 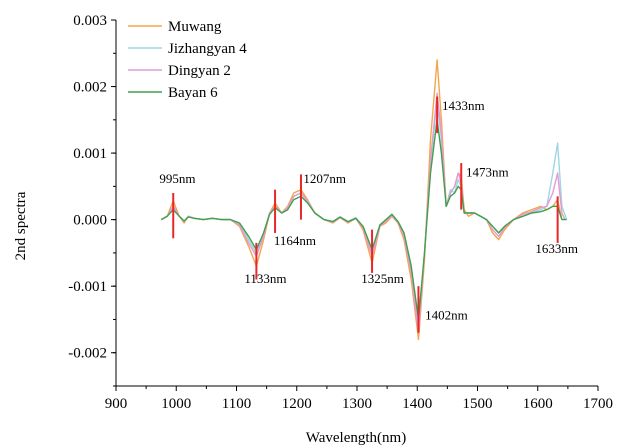 I want to click on x-axis-title: Wavelength(nm), so click(x=356, y=438).